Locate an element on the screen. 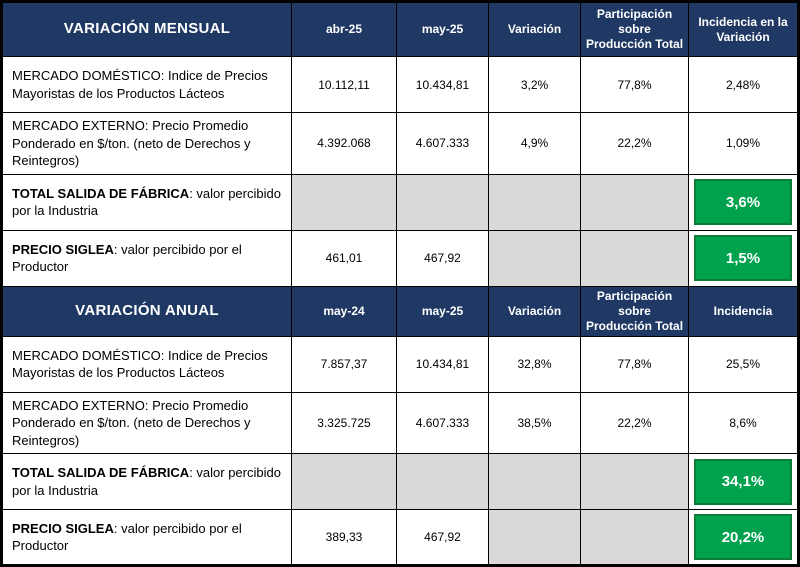 This screenshot has height=567, width=800. incidencia-cell: 34,1% is located at coordinates (743, 482).